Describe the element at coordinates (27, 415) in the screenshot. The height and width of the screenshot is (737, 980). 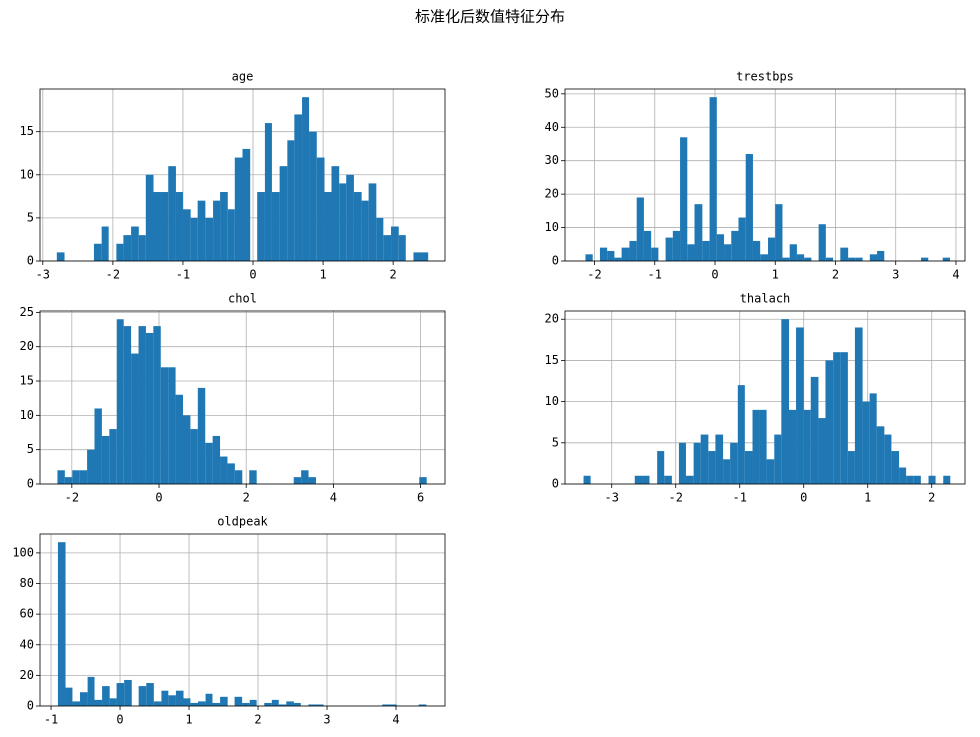
I see `y-tick-label: 10` at that location.